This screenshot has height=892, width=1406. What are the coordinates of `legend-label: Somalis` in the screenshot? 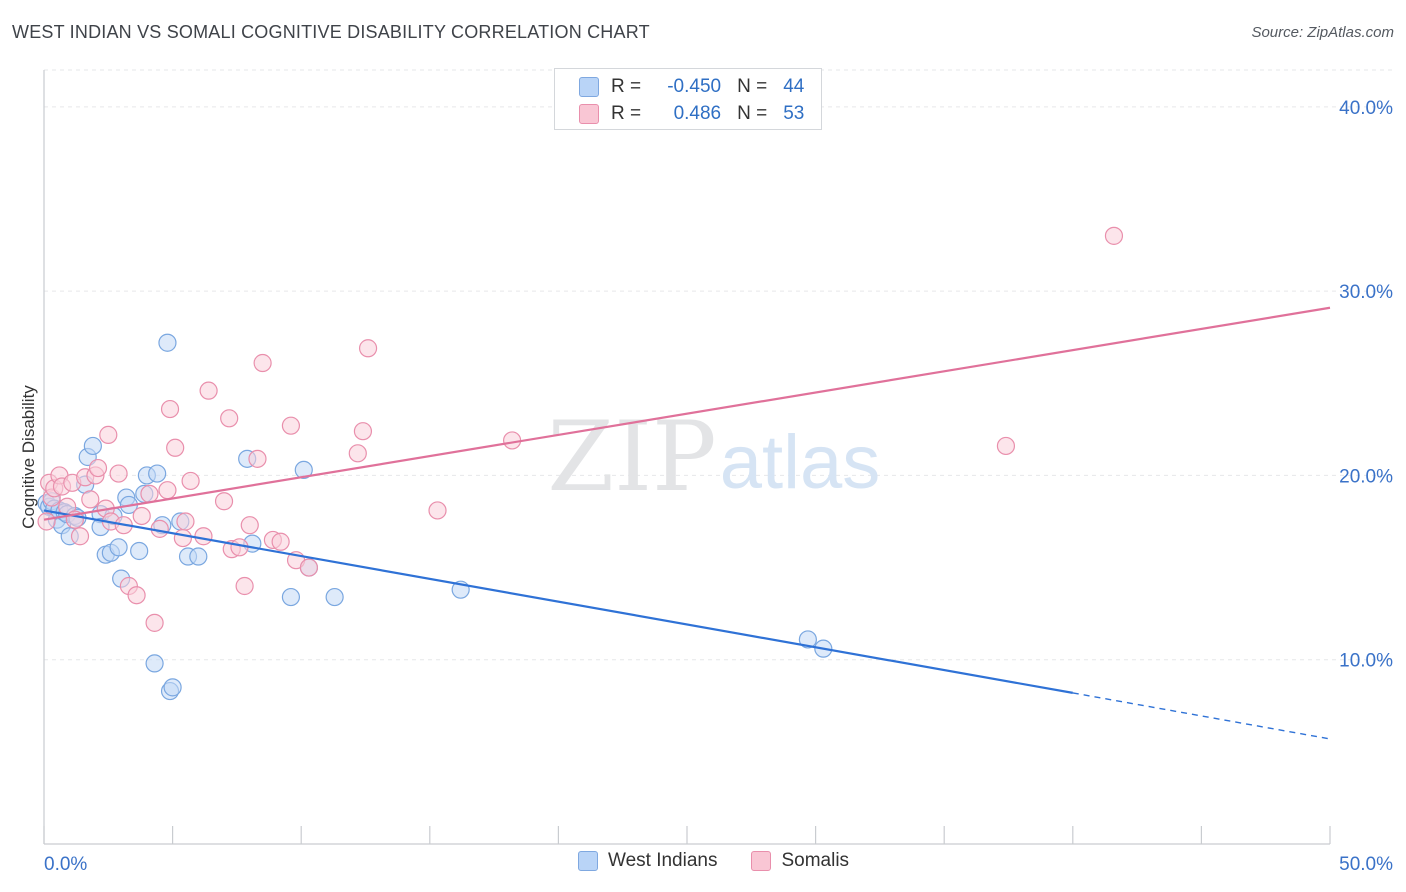 It's located at (815, 860).